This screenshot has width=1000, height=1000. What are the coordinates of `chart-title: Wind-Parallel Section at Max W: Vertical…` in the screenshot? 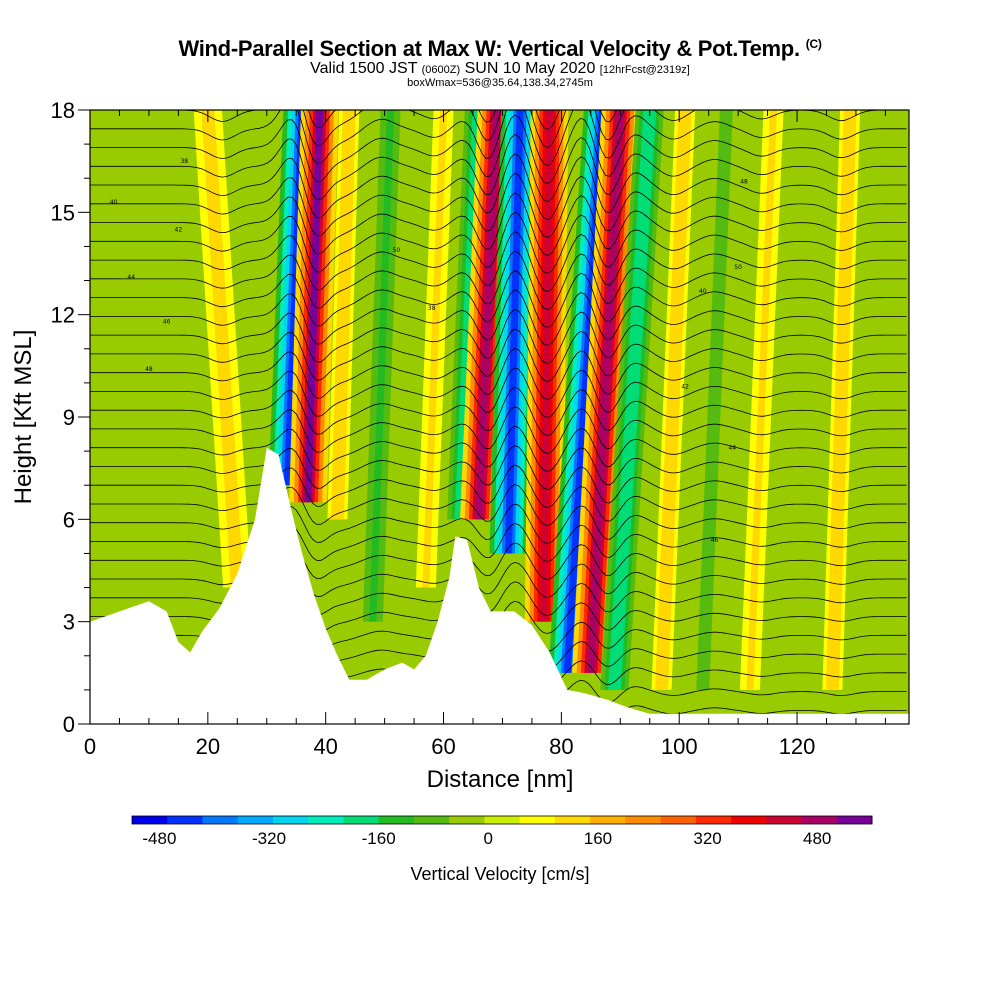 It's located at (500, 48).